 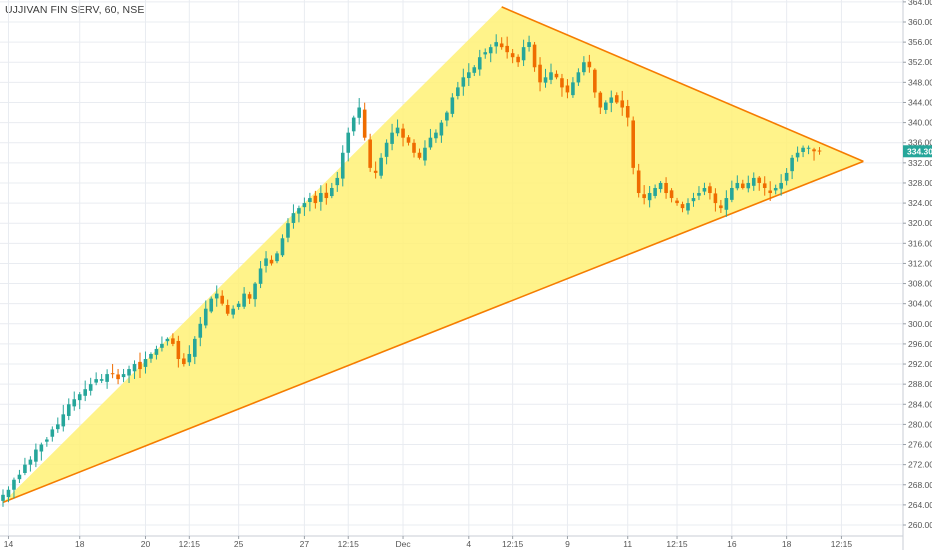 I want to click on price-tick-label: 344.00, so click(x=920, y=102).